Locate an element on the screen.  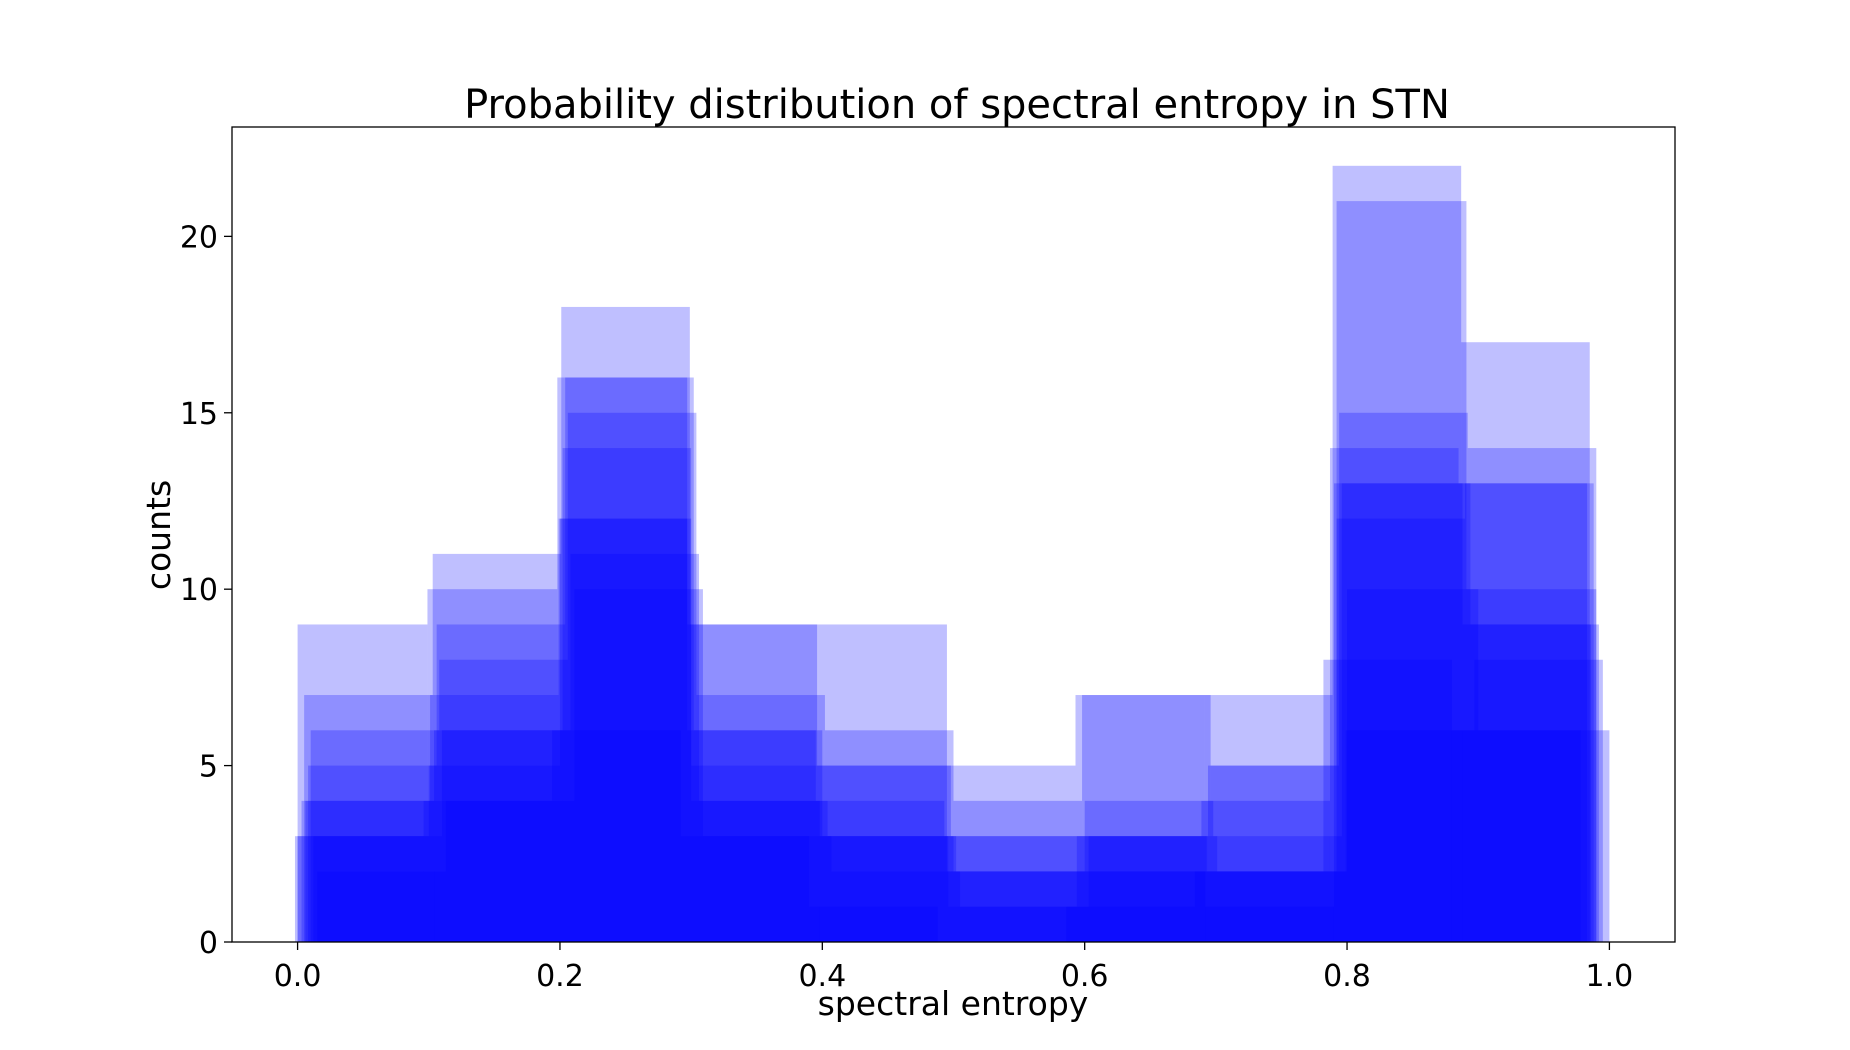
x-tick-label: 0.4 is located at coordinates (822, 976).